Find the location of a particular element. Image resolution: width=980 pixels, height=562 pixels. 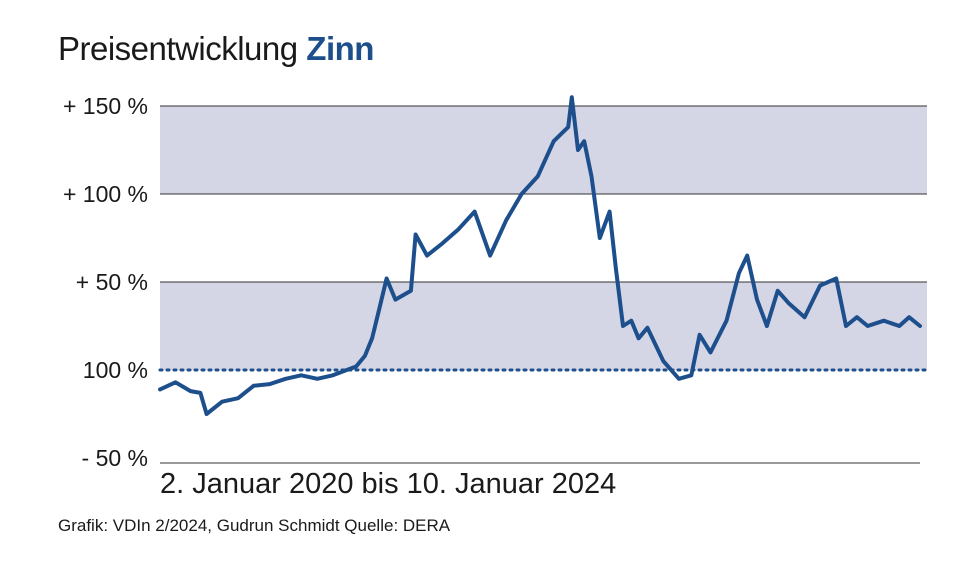

y-tick-label: + 100 % is located at coordinates (105, 194).